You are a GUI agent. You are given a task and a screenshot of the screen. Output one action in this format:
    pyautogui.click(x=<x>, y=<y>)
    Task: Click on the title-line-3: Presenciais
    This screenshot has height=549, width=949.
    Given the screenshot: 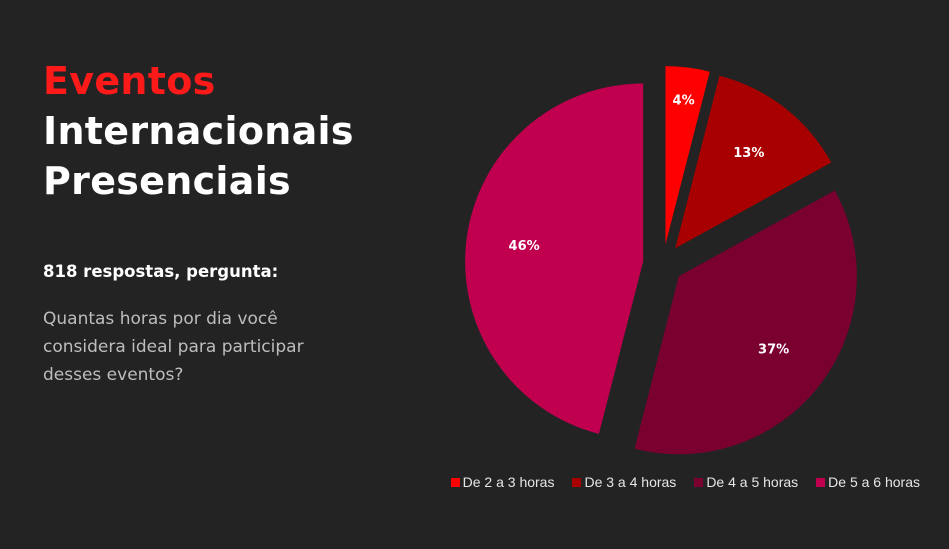 What is the action you would take?
    pyautogui.click(x=167, y=181)
    